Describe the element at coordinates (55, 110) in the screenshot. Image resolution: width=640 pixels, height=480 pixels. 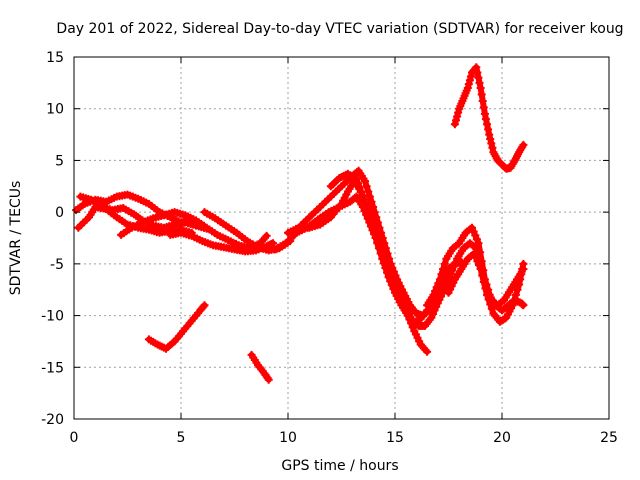
I see `y-tick-label: 10` at that location.